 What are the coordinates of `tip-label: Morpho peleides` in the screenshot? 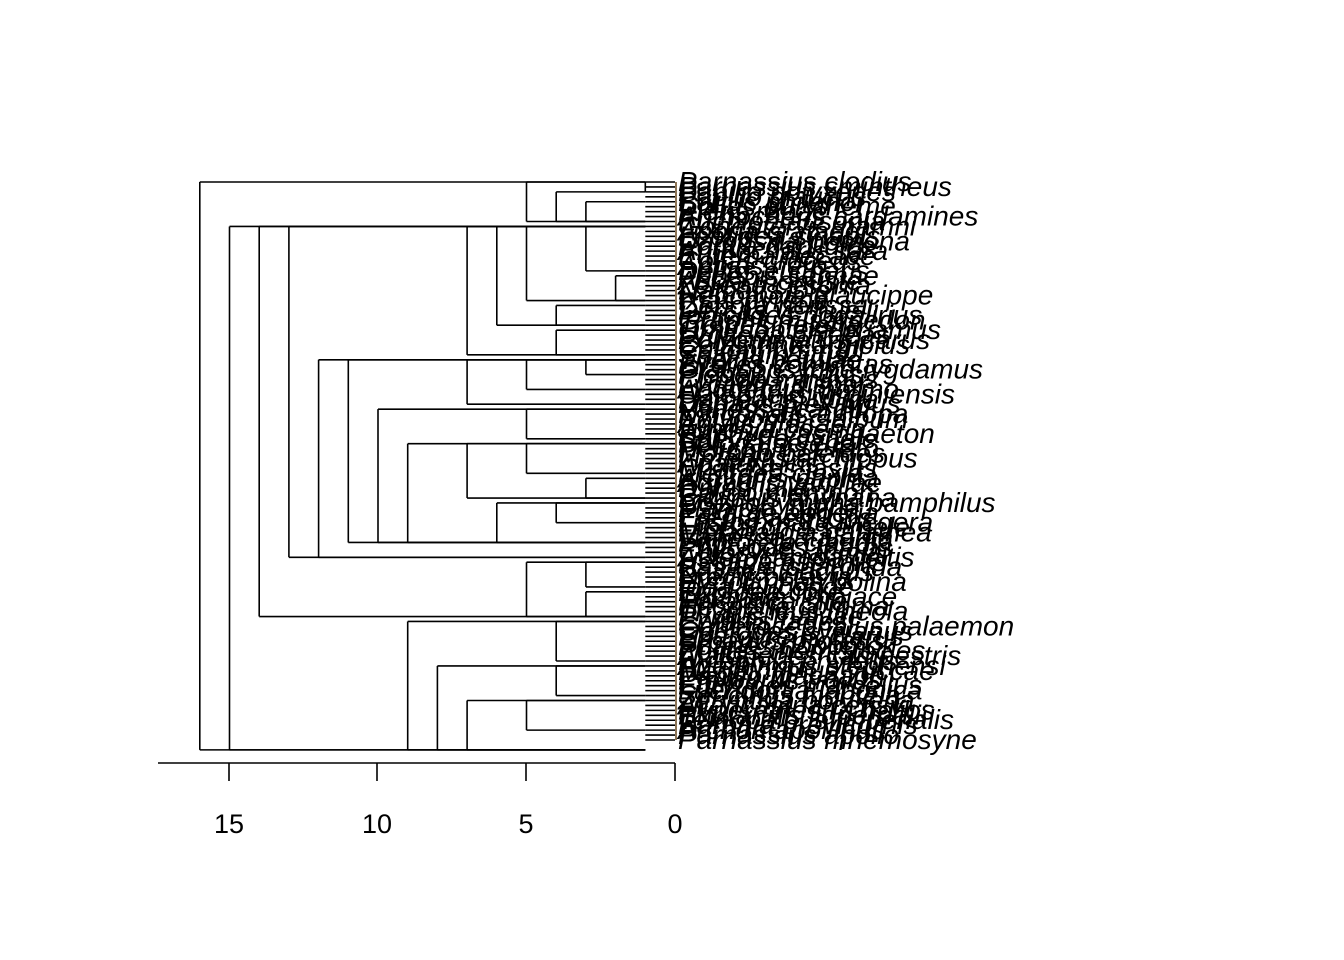 It's located at (781, 453).